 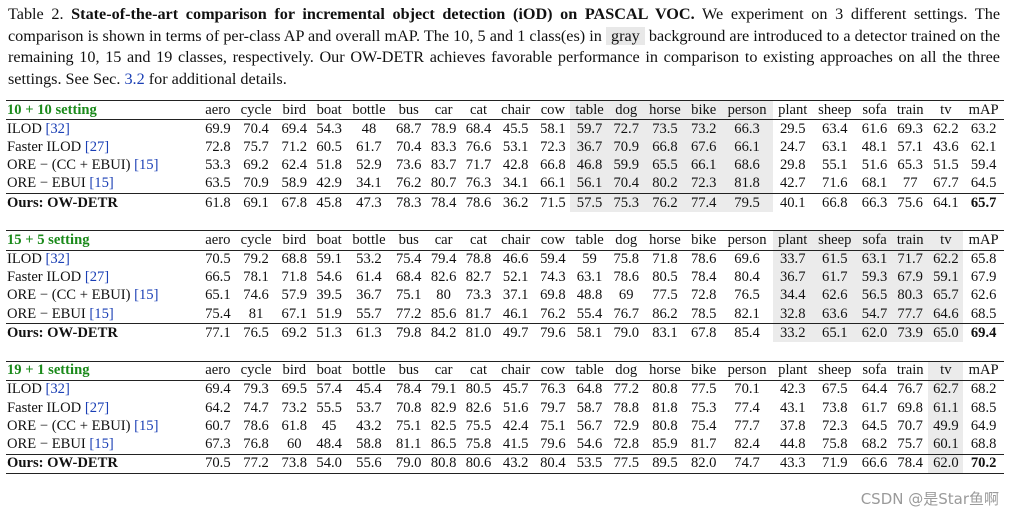 What do you see at coordinates (910, 146) in the screenshot?
I see `value-cell: 57.1` at bounding box center [910, 146].